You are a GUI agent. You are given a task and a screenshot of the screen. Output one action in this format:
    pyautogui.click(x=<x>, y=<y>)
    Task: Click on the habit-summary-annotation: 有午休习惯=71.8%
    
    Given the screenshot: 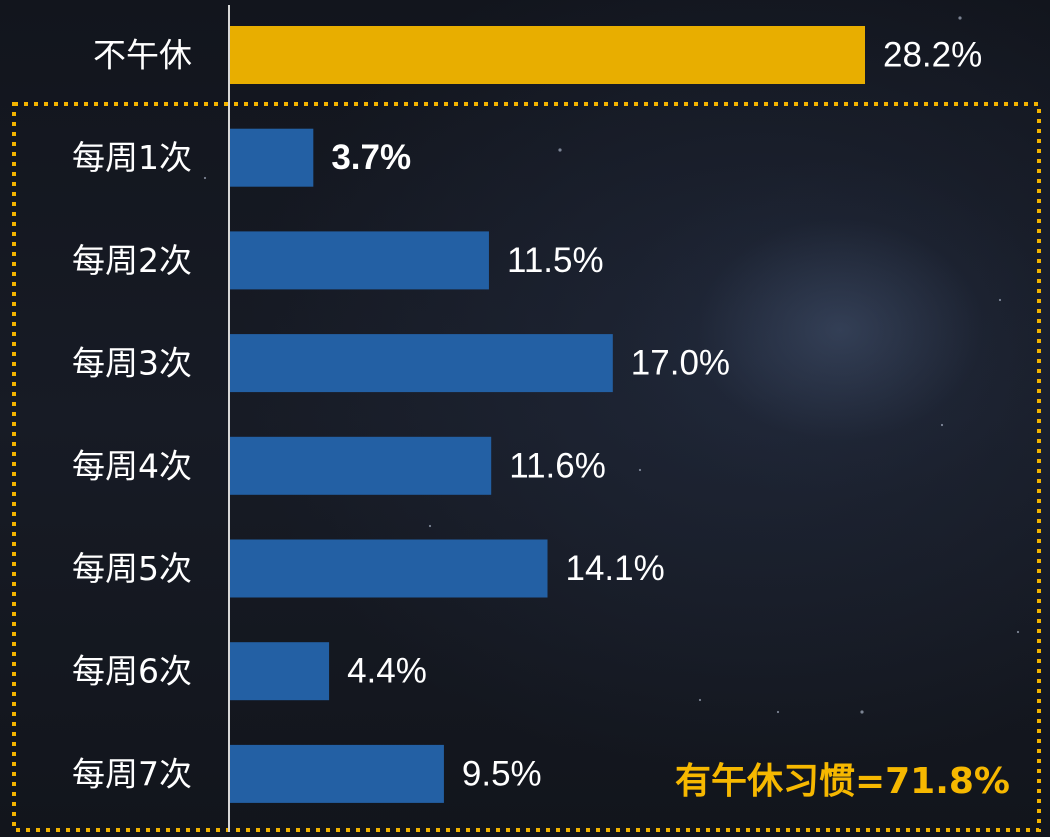 What is the action you would take?
    pyautogui.click(x=842, y=781)
    